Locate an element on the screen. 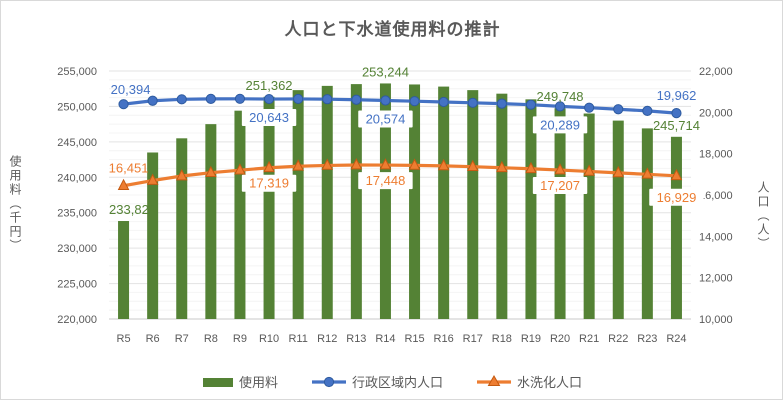 This screenshot has height=400, width=783. triangle-marker-R11 is located at coordinates (298, 165).